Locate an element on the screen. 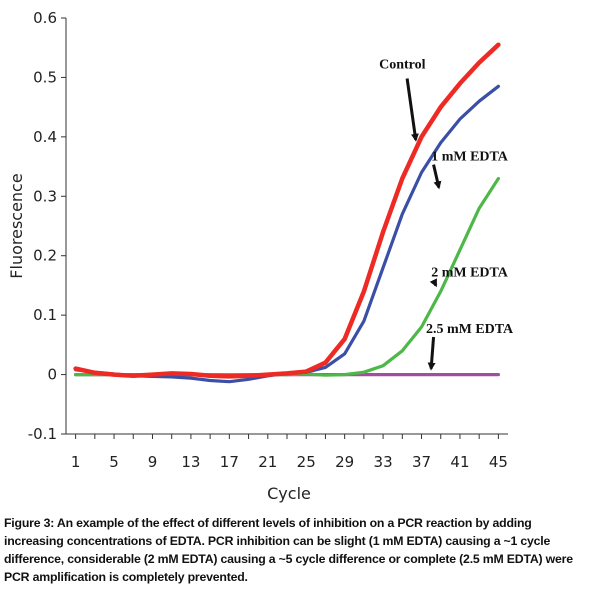 The width and height of the screenshot is (594, 600). y-tick-label: 0.3 is located at coordinates (45, 196).